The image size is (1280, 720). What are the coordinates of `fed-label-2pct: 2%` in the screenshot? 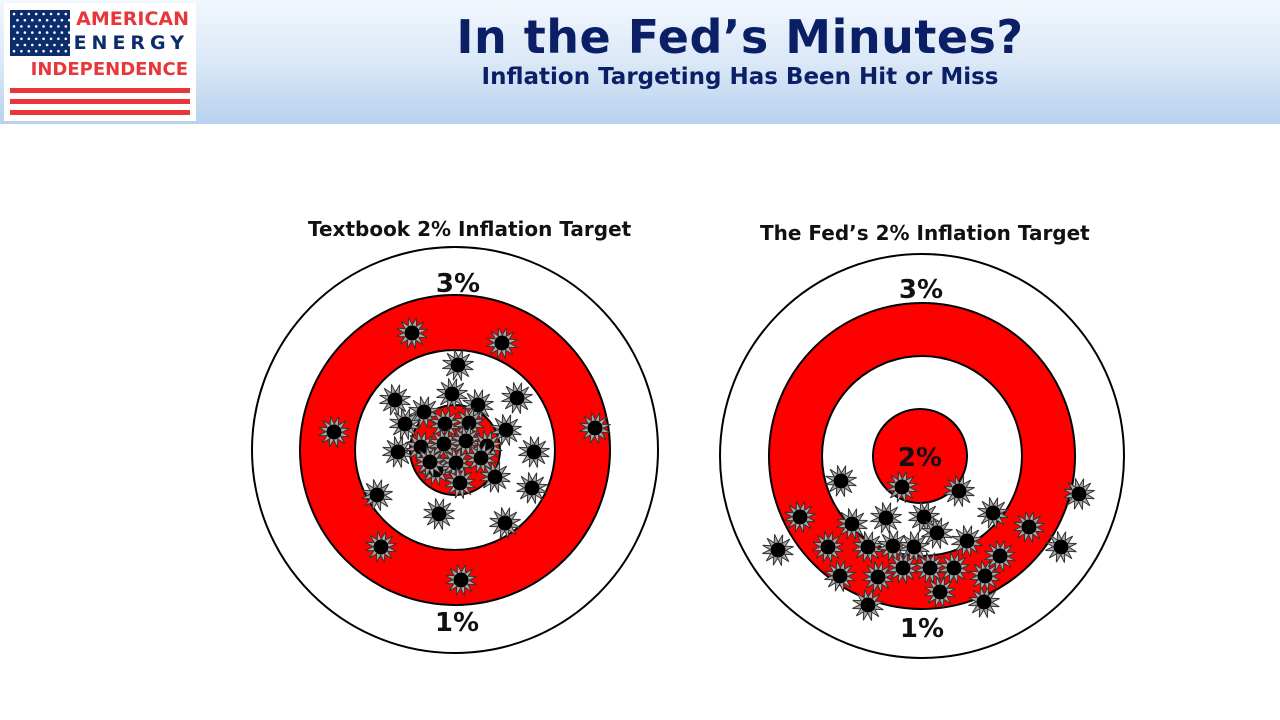 It's located at (920, 458).